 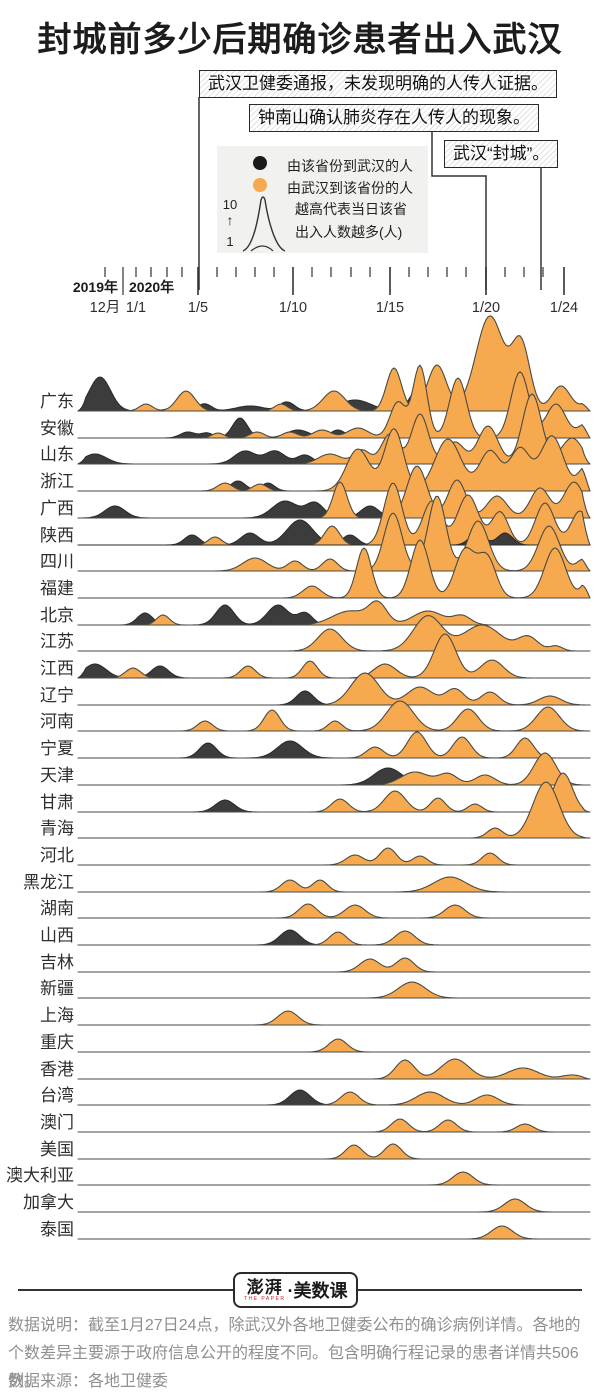 What do you see at coordinates (350, 166) in the screenshot?
I see `legend-label-to-wuhan: 由该省份到武汉的人` at bounding box center [350, 166].